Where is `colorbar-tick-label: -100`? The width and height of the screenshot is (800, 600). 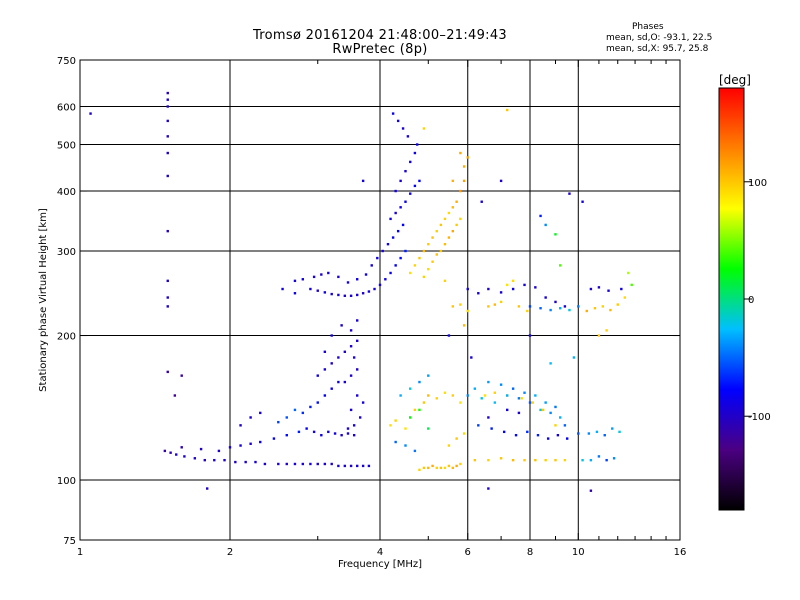 colorbar-tick-label: -100 is located at coordinates (759, 417).